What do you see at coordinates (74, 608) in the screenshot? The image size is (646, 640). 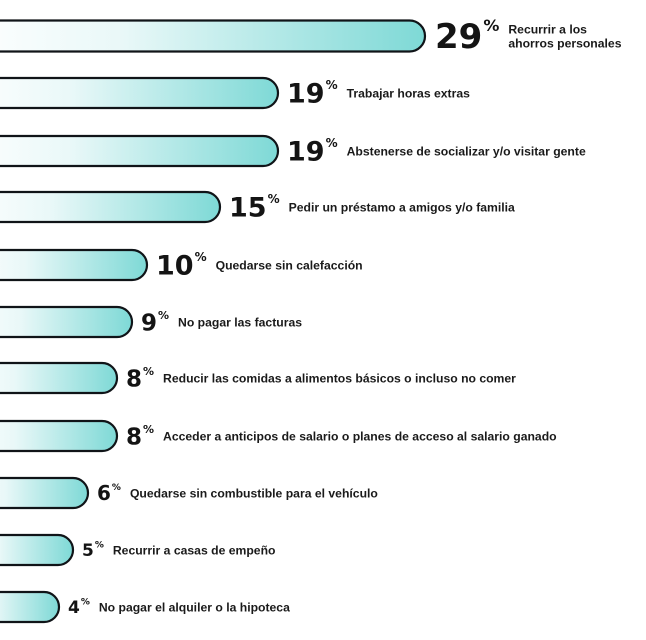 I see `value-label: 4` at bounding box center [74, 608].